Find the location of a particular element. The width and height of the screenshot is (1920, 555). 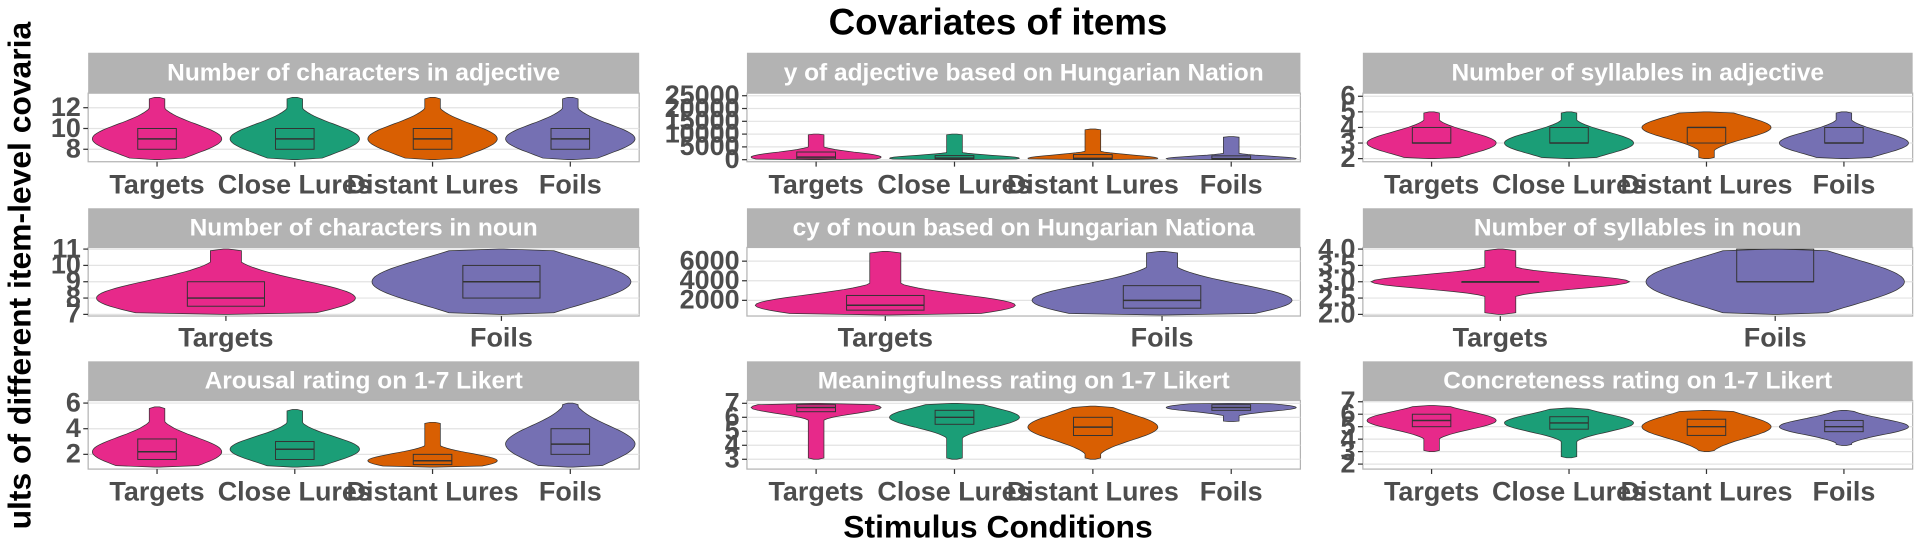

strip-title: Concreteness rating on 1-7 Likert is located at coordinates (1637, 381).